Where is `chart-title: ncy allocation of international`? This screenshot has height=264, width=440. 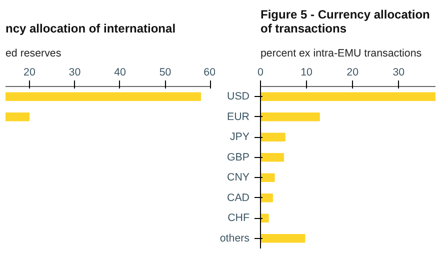 chart-title: ncy allocation of international is located at coordinates (91, 29).